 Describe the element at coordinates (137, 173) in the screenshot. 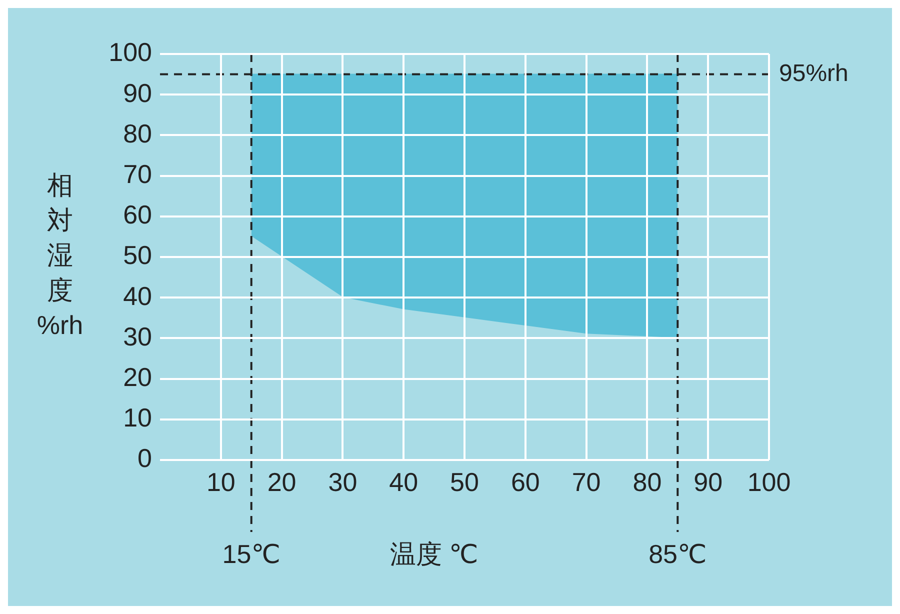

I see `y-tick-label: 70` at that location.